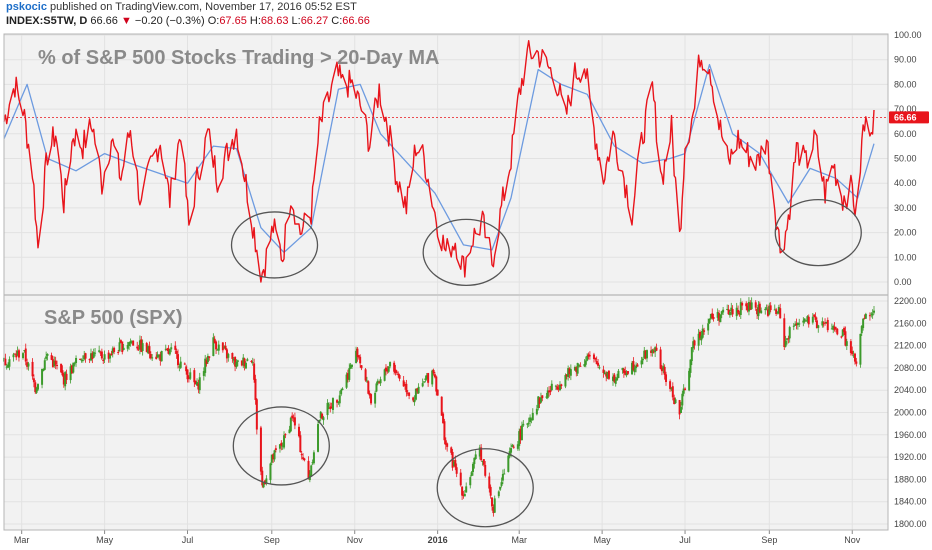 The image size is (932, 550). I want to click on open-value: 67.65, so click(233, 21).